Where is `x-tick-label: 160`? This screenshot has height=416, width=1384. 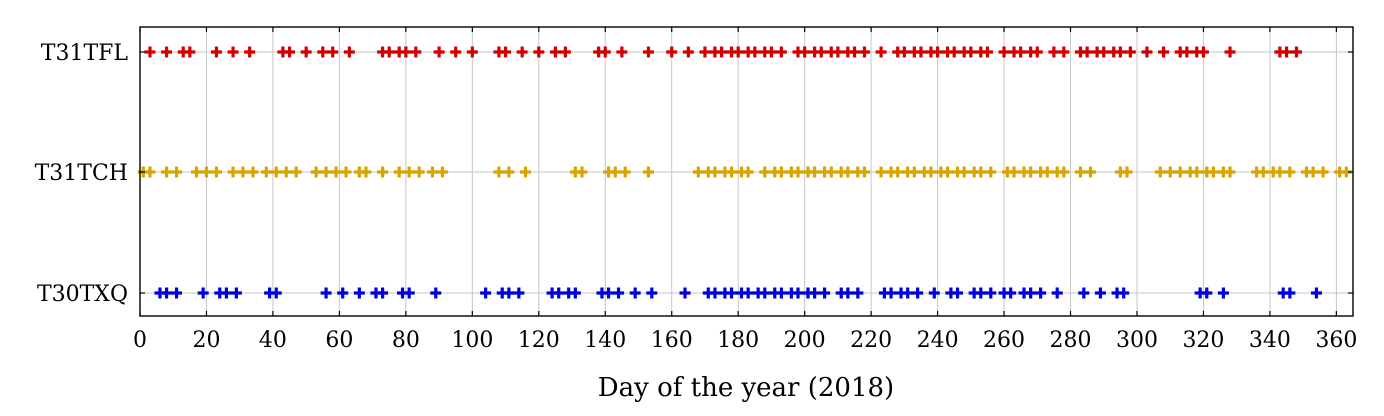 x-tick-label: 160 is located at coordinates (672, 340).